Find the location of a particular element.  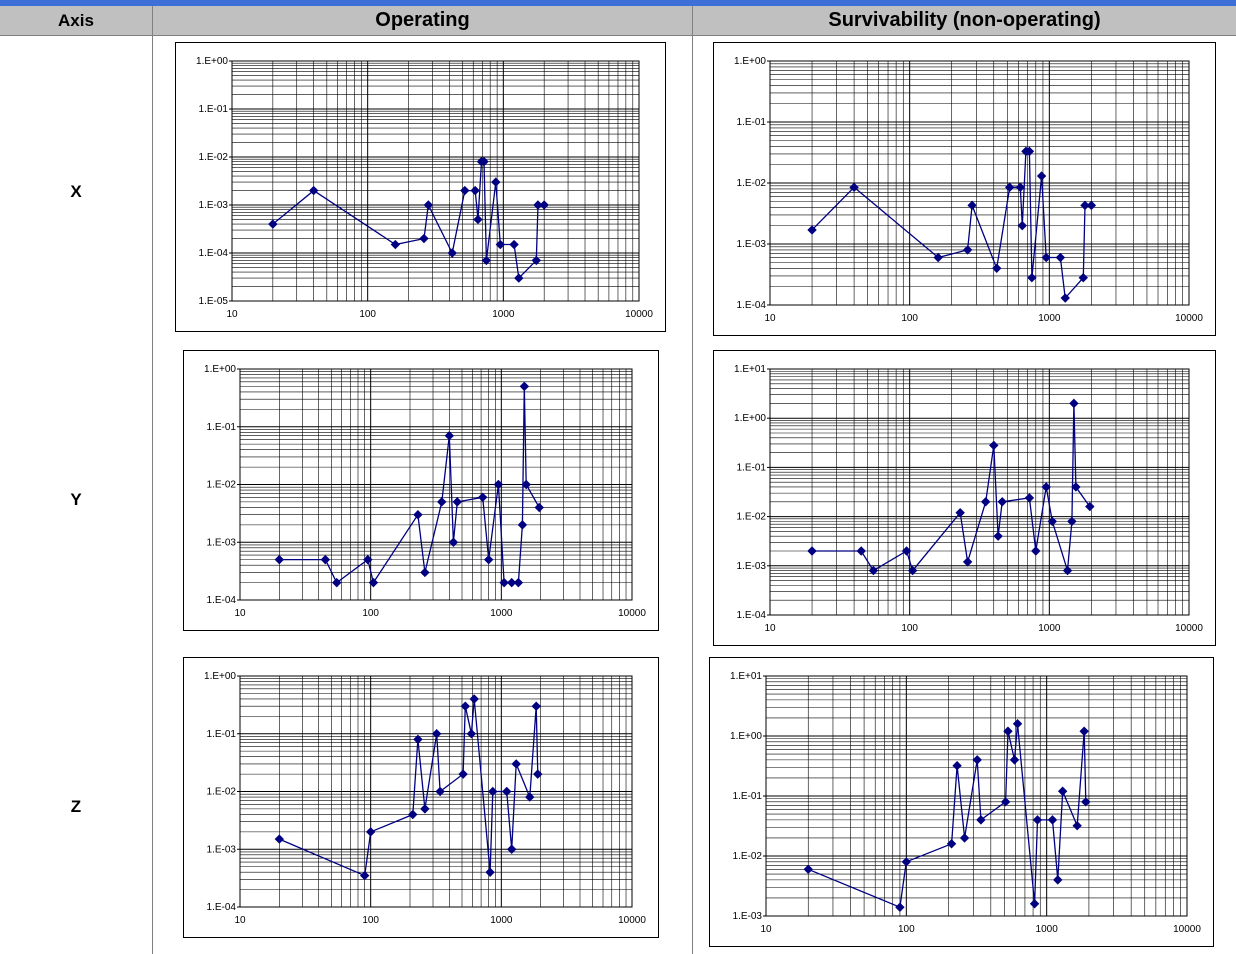

row-axis-z: Z is located at coordinates (76, 806).